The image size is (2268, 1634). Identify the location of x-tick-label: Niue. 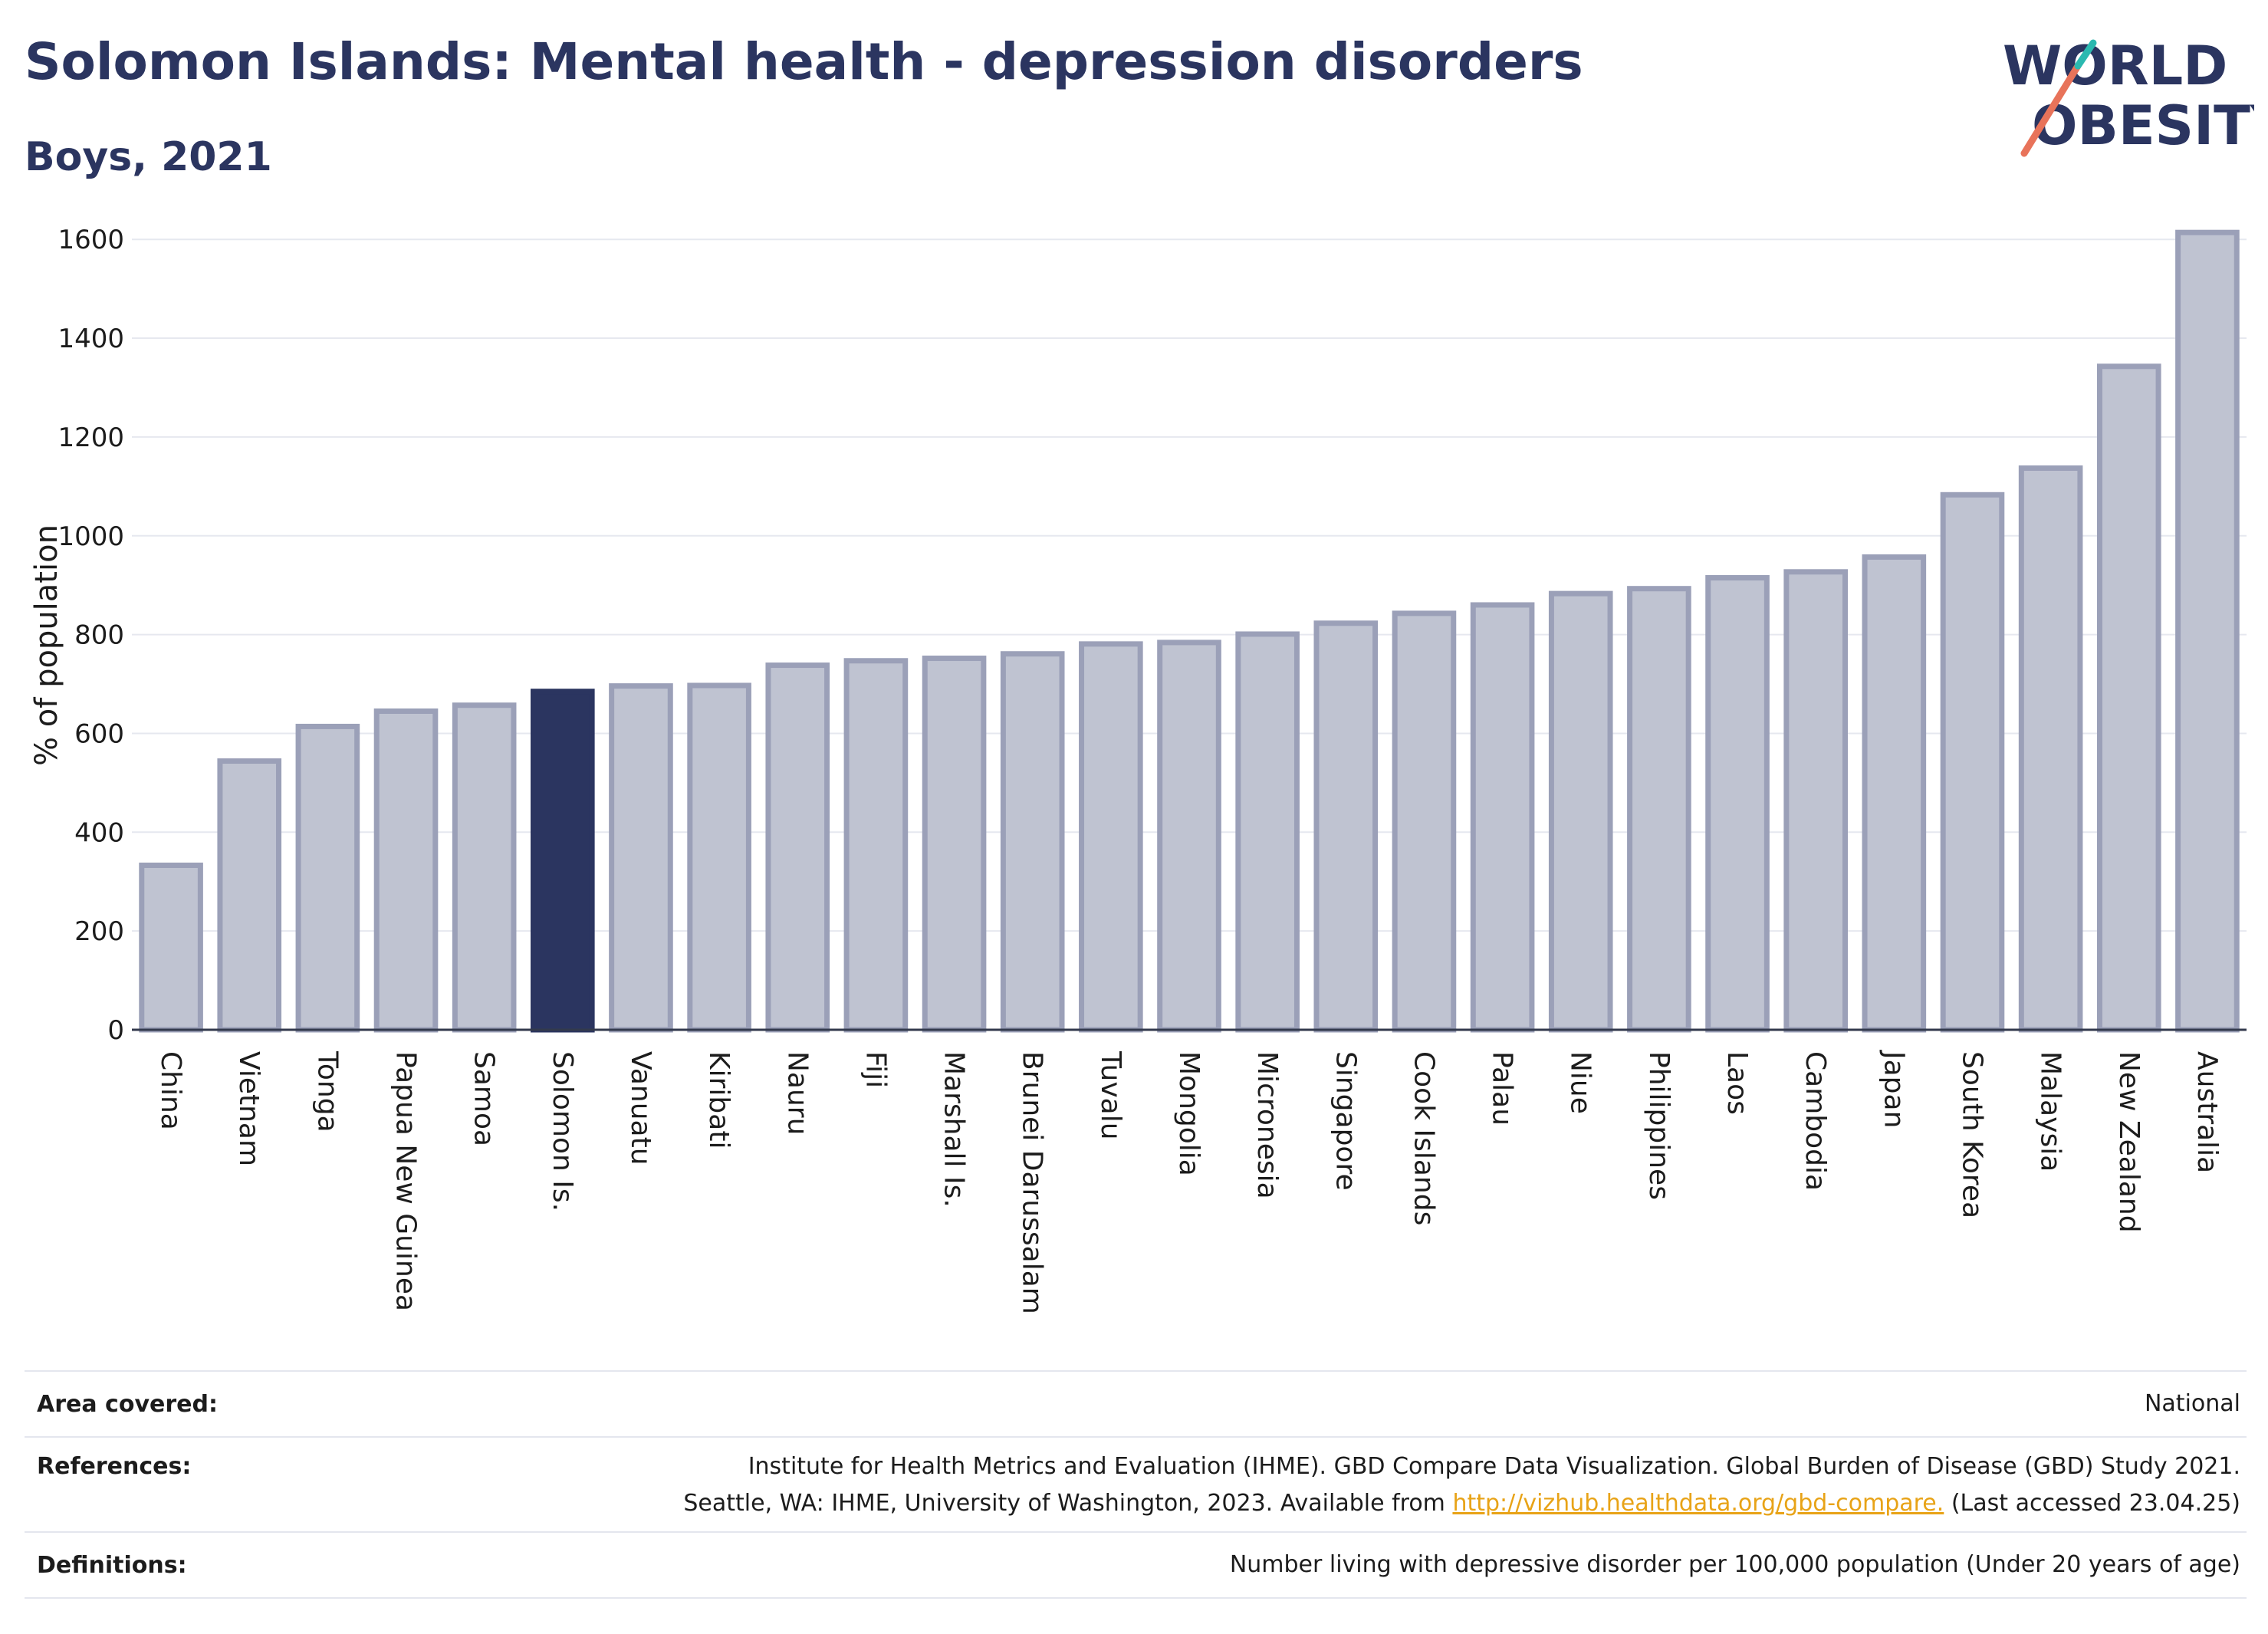
(1580, 1082).